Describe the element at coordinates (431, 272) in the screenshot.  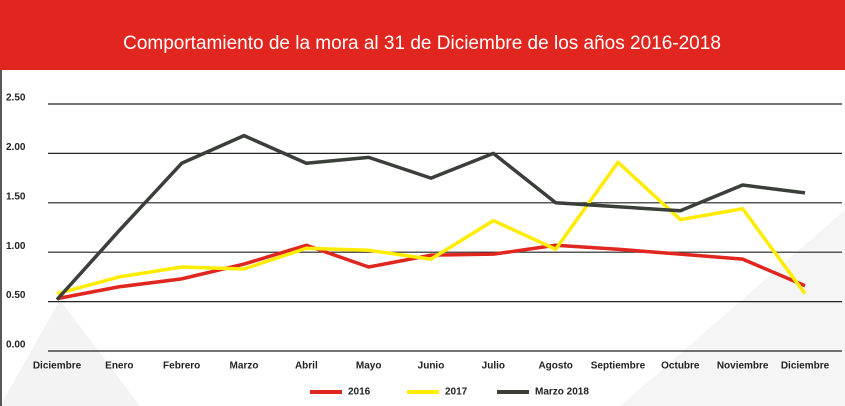
I see `series-line` at that location.